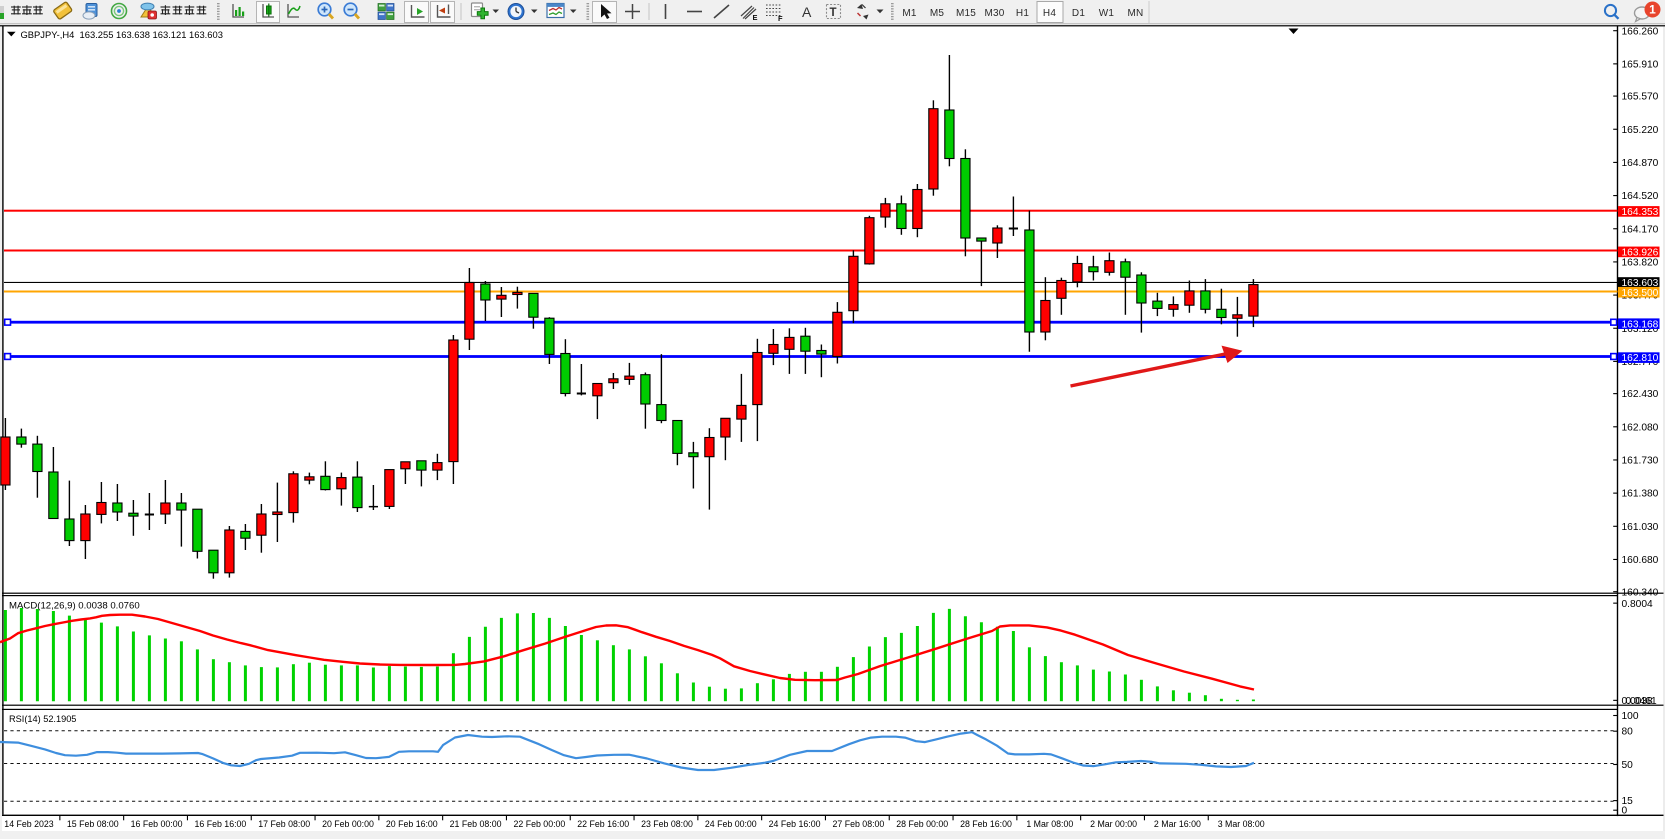 The height and width of the screenshot is (839, 1665). What do you see at coordinates (1640, 263) in the screenshot?
I see `svg-text: 163.820` at bounding box center [1640, 263].